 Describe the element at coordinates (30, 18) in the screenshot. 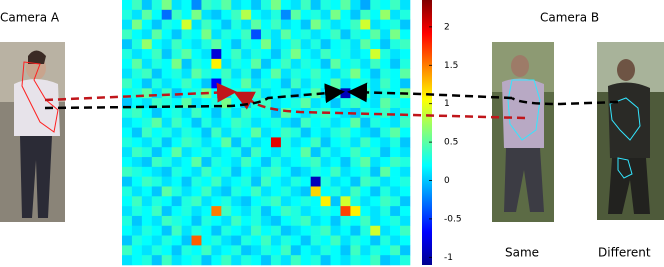

I see `label-camera-a: Camera A` at that location.